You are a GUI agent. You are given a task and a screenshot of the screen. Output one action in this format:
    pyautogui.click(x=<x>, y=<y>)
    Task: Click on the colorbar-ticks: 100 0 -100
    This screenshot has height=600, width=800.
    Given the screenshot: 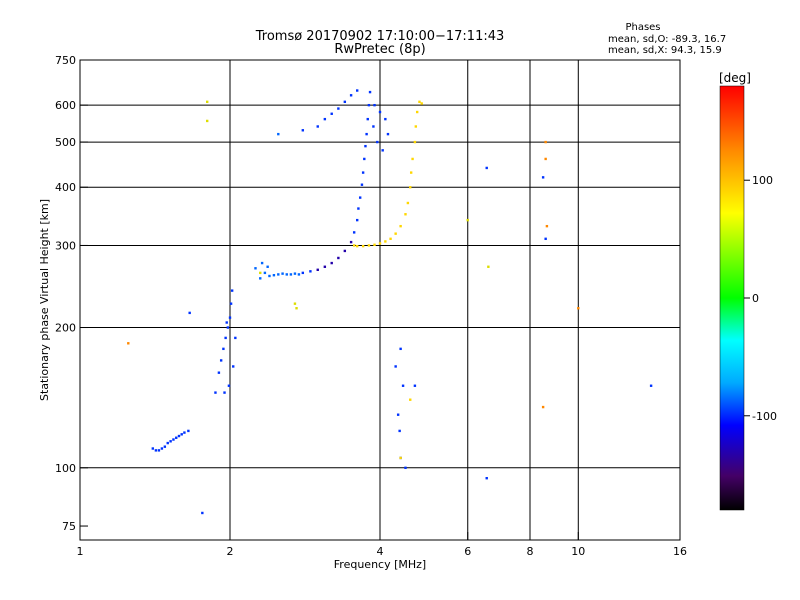 What is the action you would take?
    pyautogui.click(x=760, y=298)
    